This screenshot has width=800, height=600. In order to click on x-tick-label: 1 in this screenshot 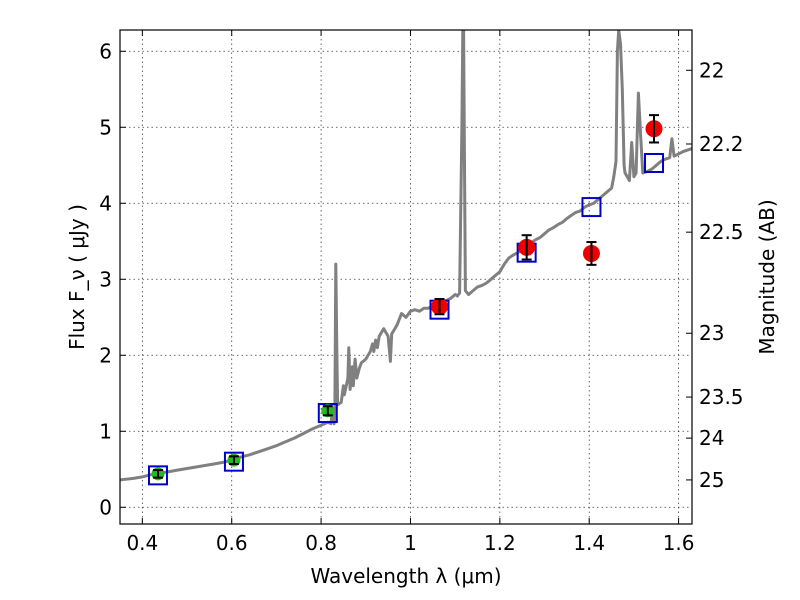, I will do `click(410, 543)`.